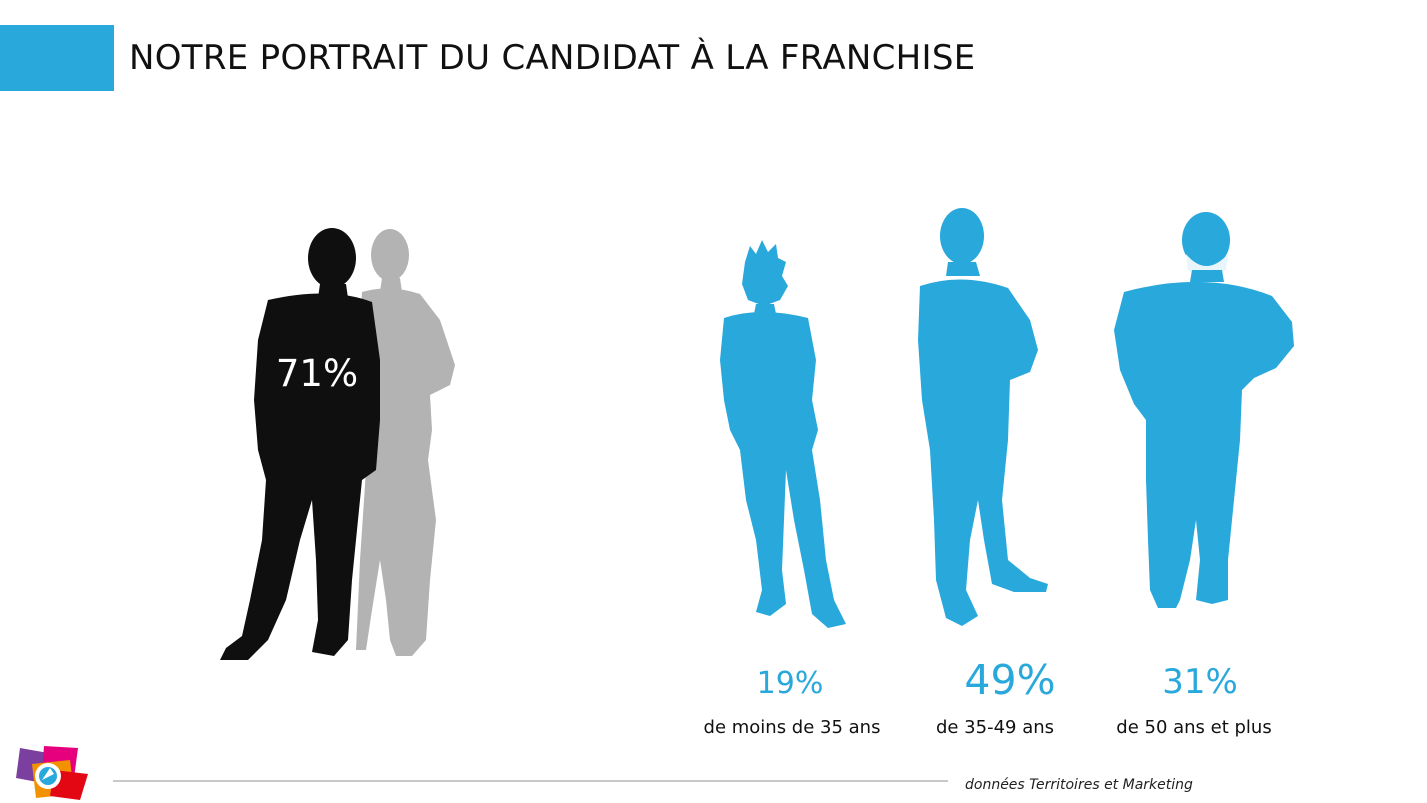 Image resolution: width=1427 pixels, height=803 pixels. What do you see at coordinates (983, 417) in the screenshot?
I see `adult-person-silhouette-icon` at bounding box center [983, 417].